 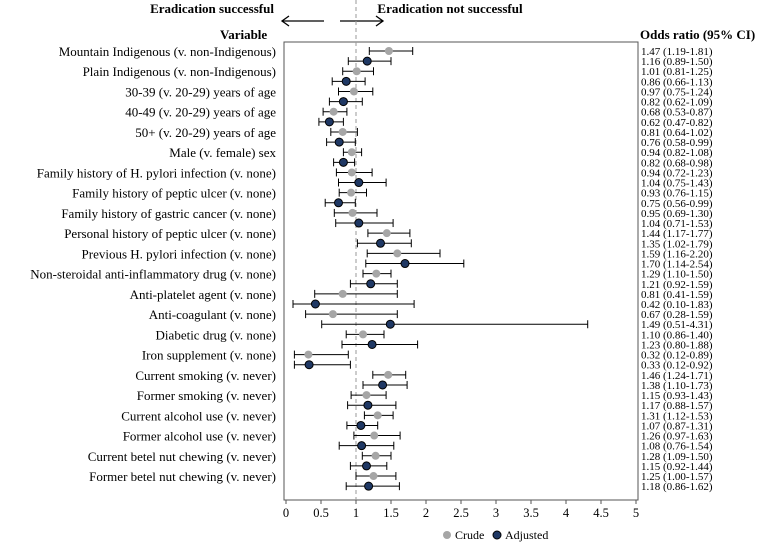 I want to click on crude-or-text: 1.26 (0.97-1.63), so click(x=677, y=437).